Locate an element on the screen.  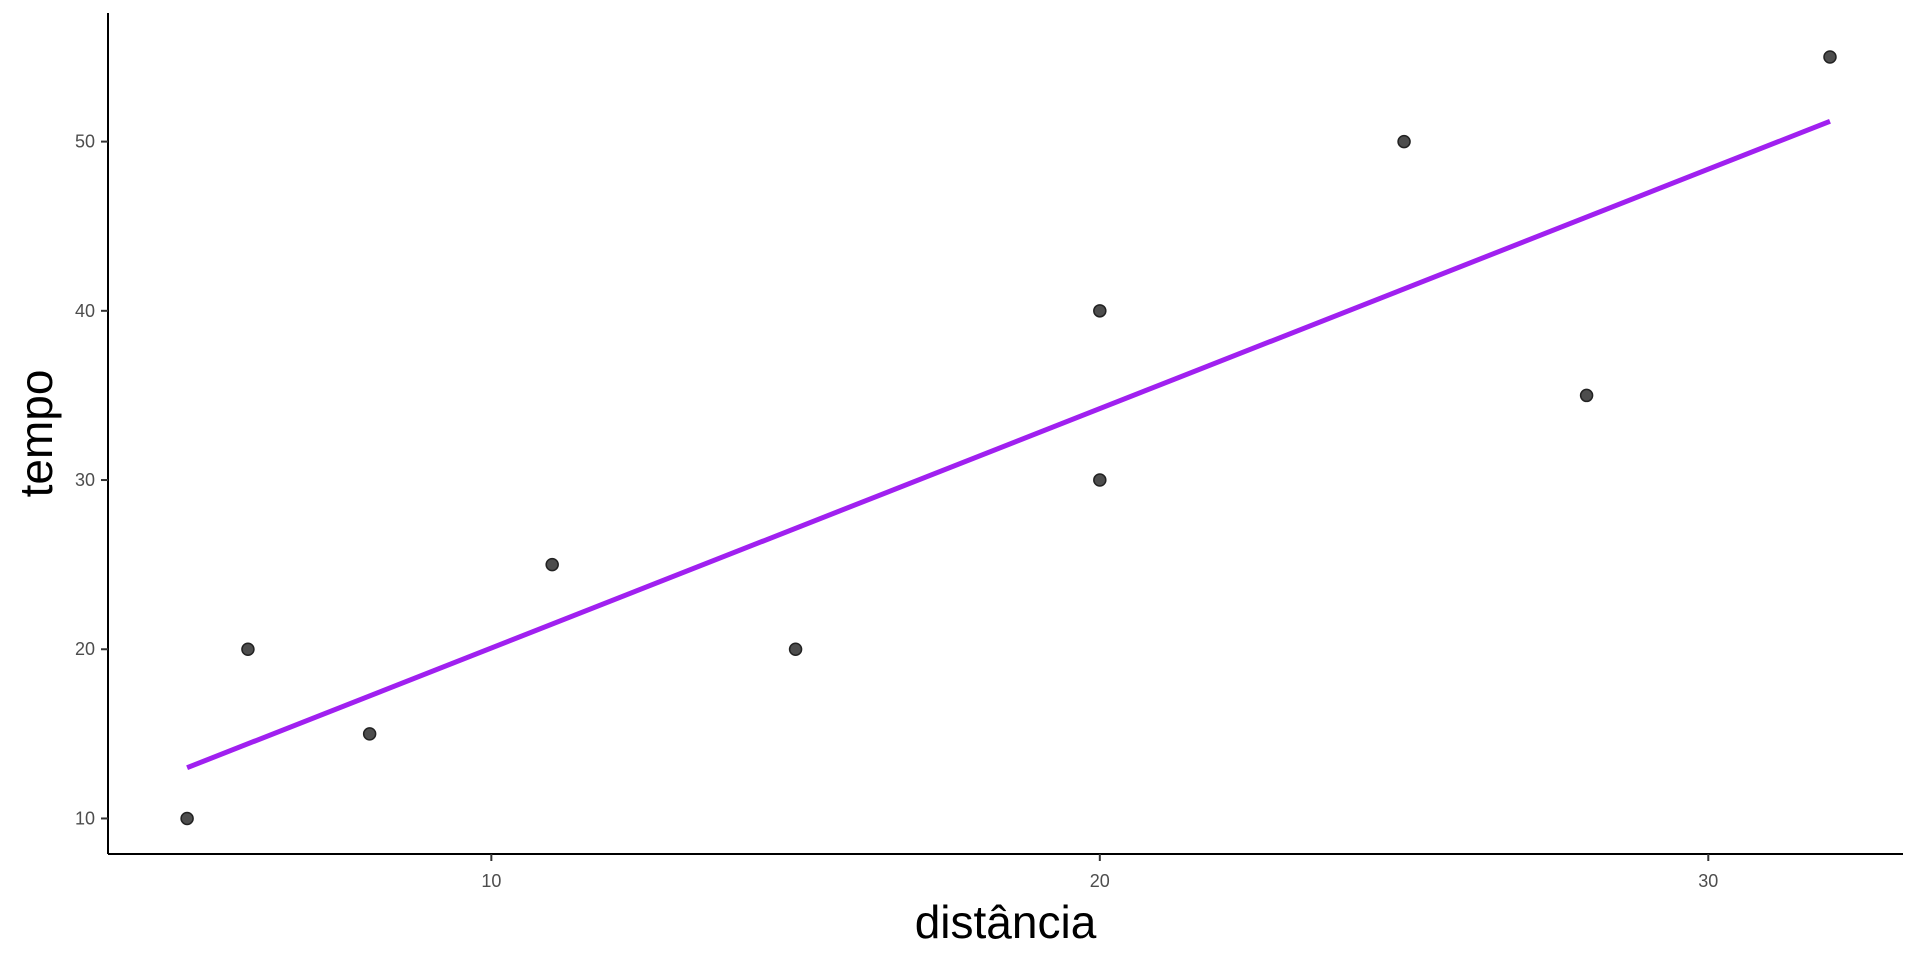
y-tick-label: 20 is located at coordinates (85, 649).